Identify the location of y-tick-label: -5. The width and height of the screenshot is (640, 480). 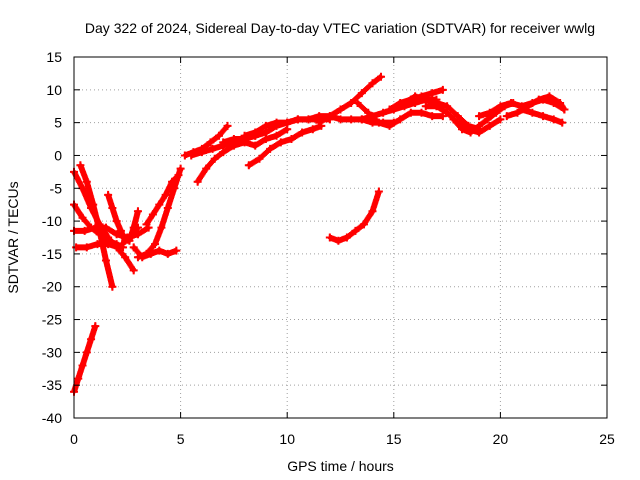
(56, 188).